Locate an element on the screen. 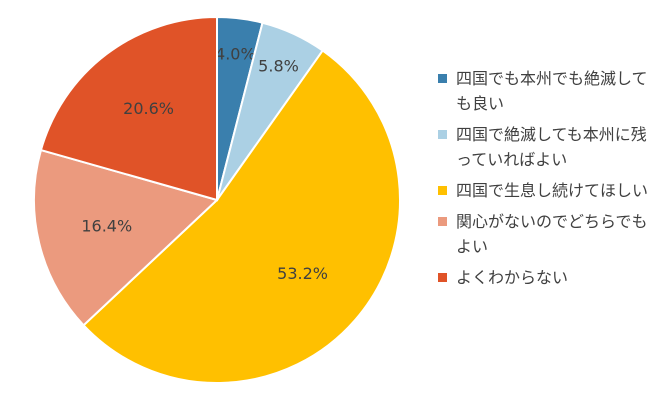  legend-item: 四国でも本州でも絶滅しても良い is located at coordinates (545, 91).